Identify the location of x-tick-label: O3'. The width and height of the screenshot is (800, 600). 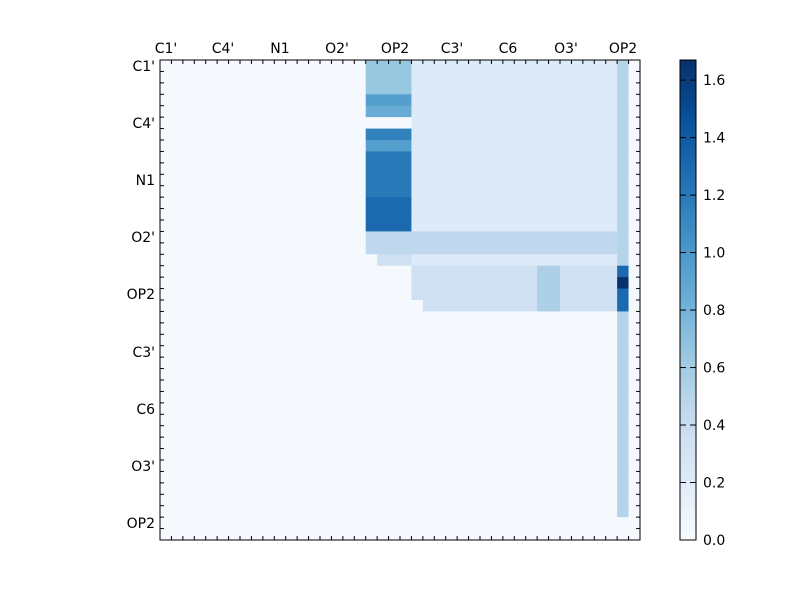
(566, 49).